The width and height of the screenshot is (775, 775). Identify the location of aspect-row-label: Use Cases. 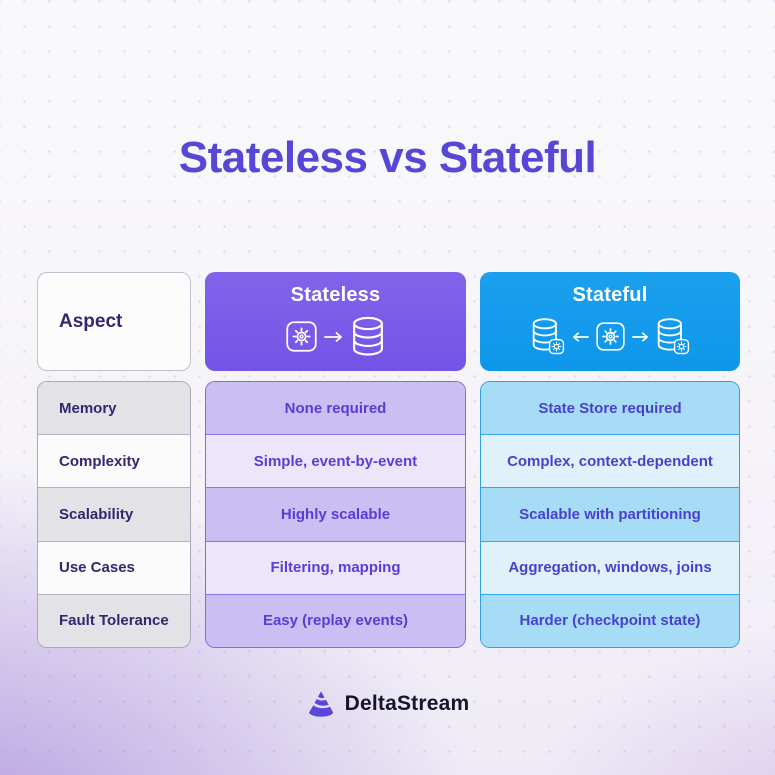
(114, 567).